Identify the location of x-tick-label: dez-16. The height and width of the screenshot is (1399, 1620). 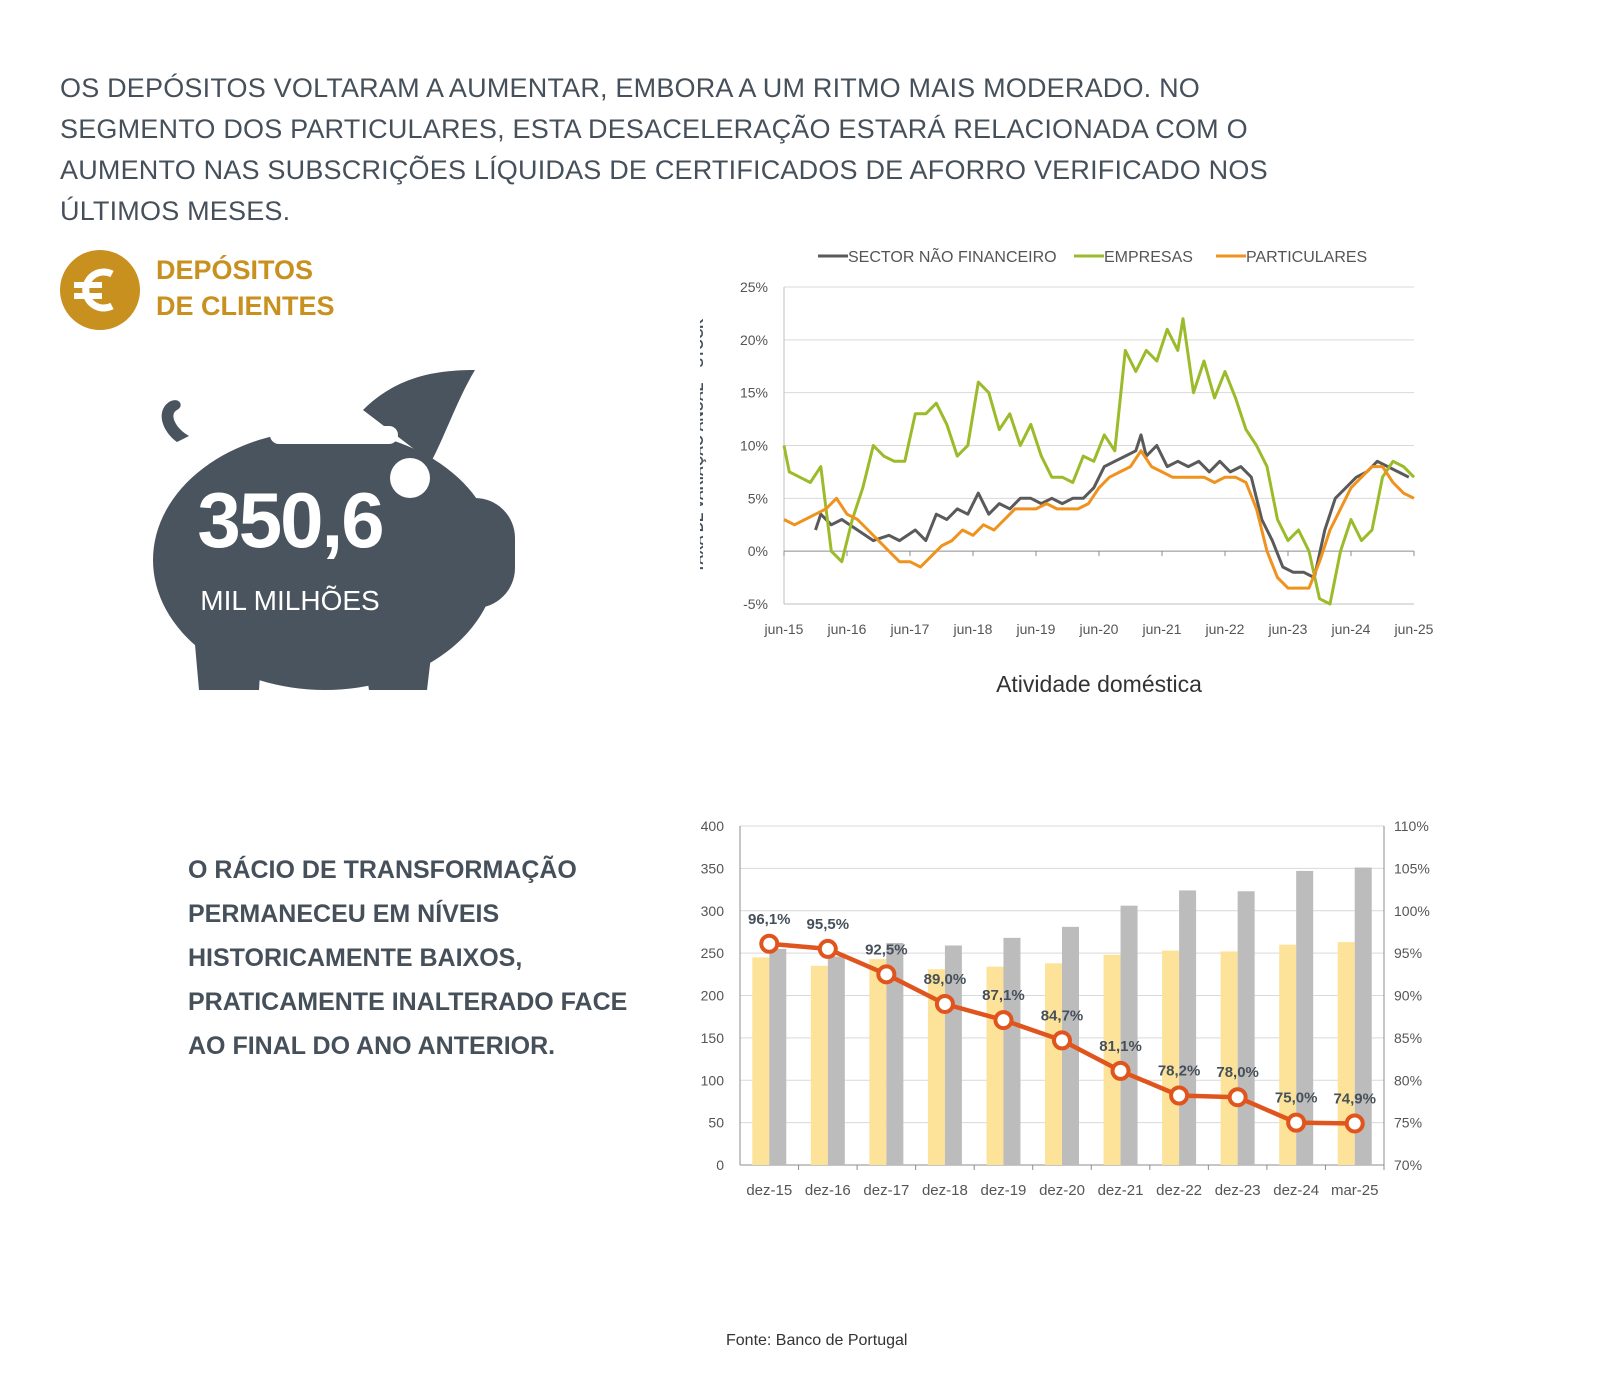
(828, 1190).